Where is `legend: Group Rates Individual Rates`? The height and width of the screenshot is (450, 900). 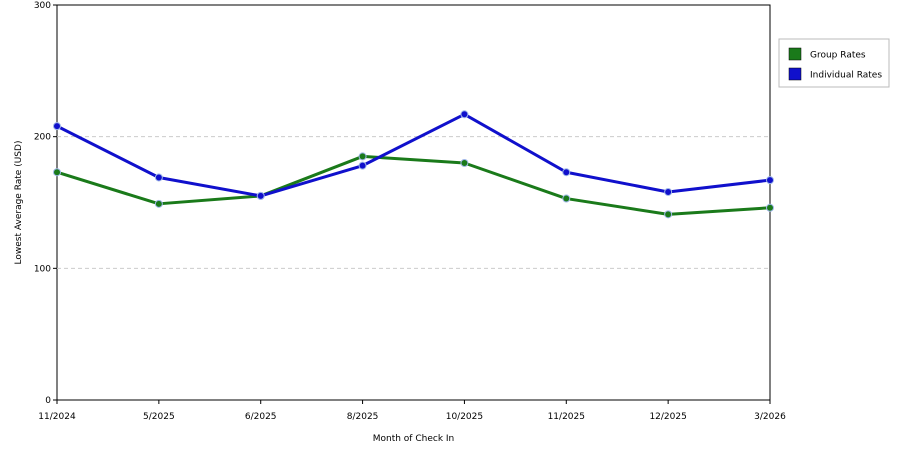
legend: Group Rates Individual Rates is located at coordinates (834, 63).